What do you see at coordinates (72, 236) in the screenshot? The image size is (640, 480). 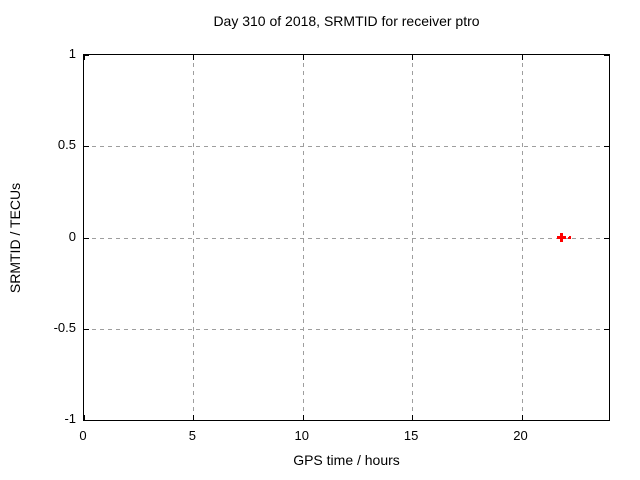 I see `y-tick-label: 0` at bounding box center [72, 236].